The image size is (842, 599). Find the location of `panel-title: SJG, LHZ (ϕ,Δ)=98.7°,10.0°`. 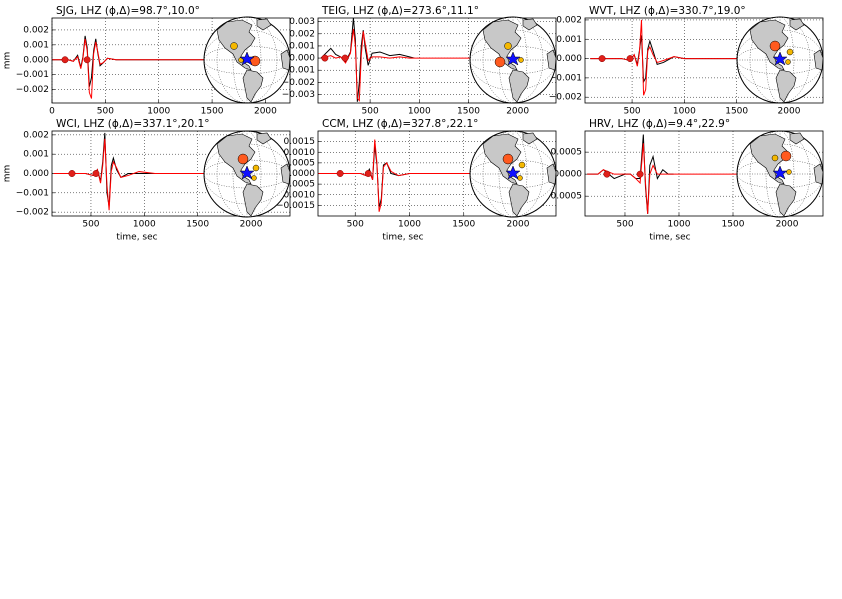

panel-title: SJG, LHZ (ϕ,Δ)=98.7°,10.0° is located at coordinates (128, 11).